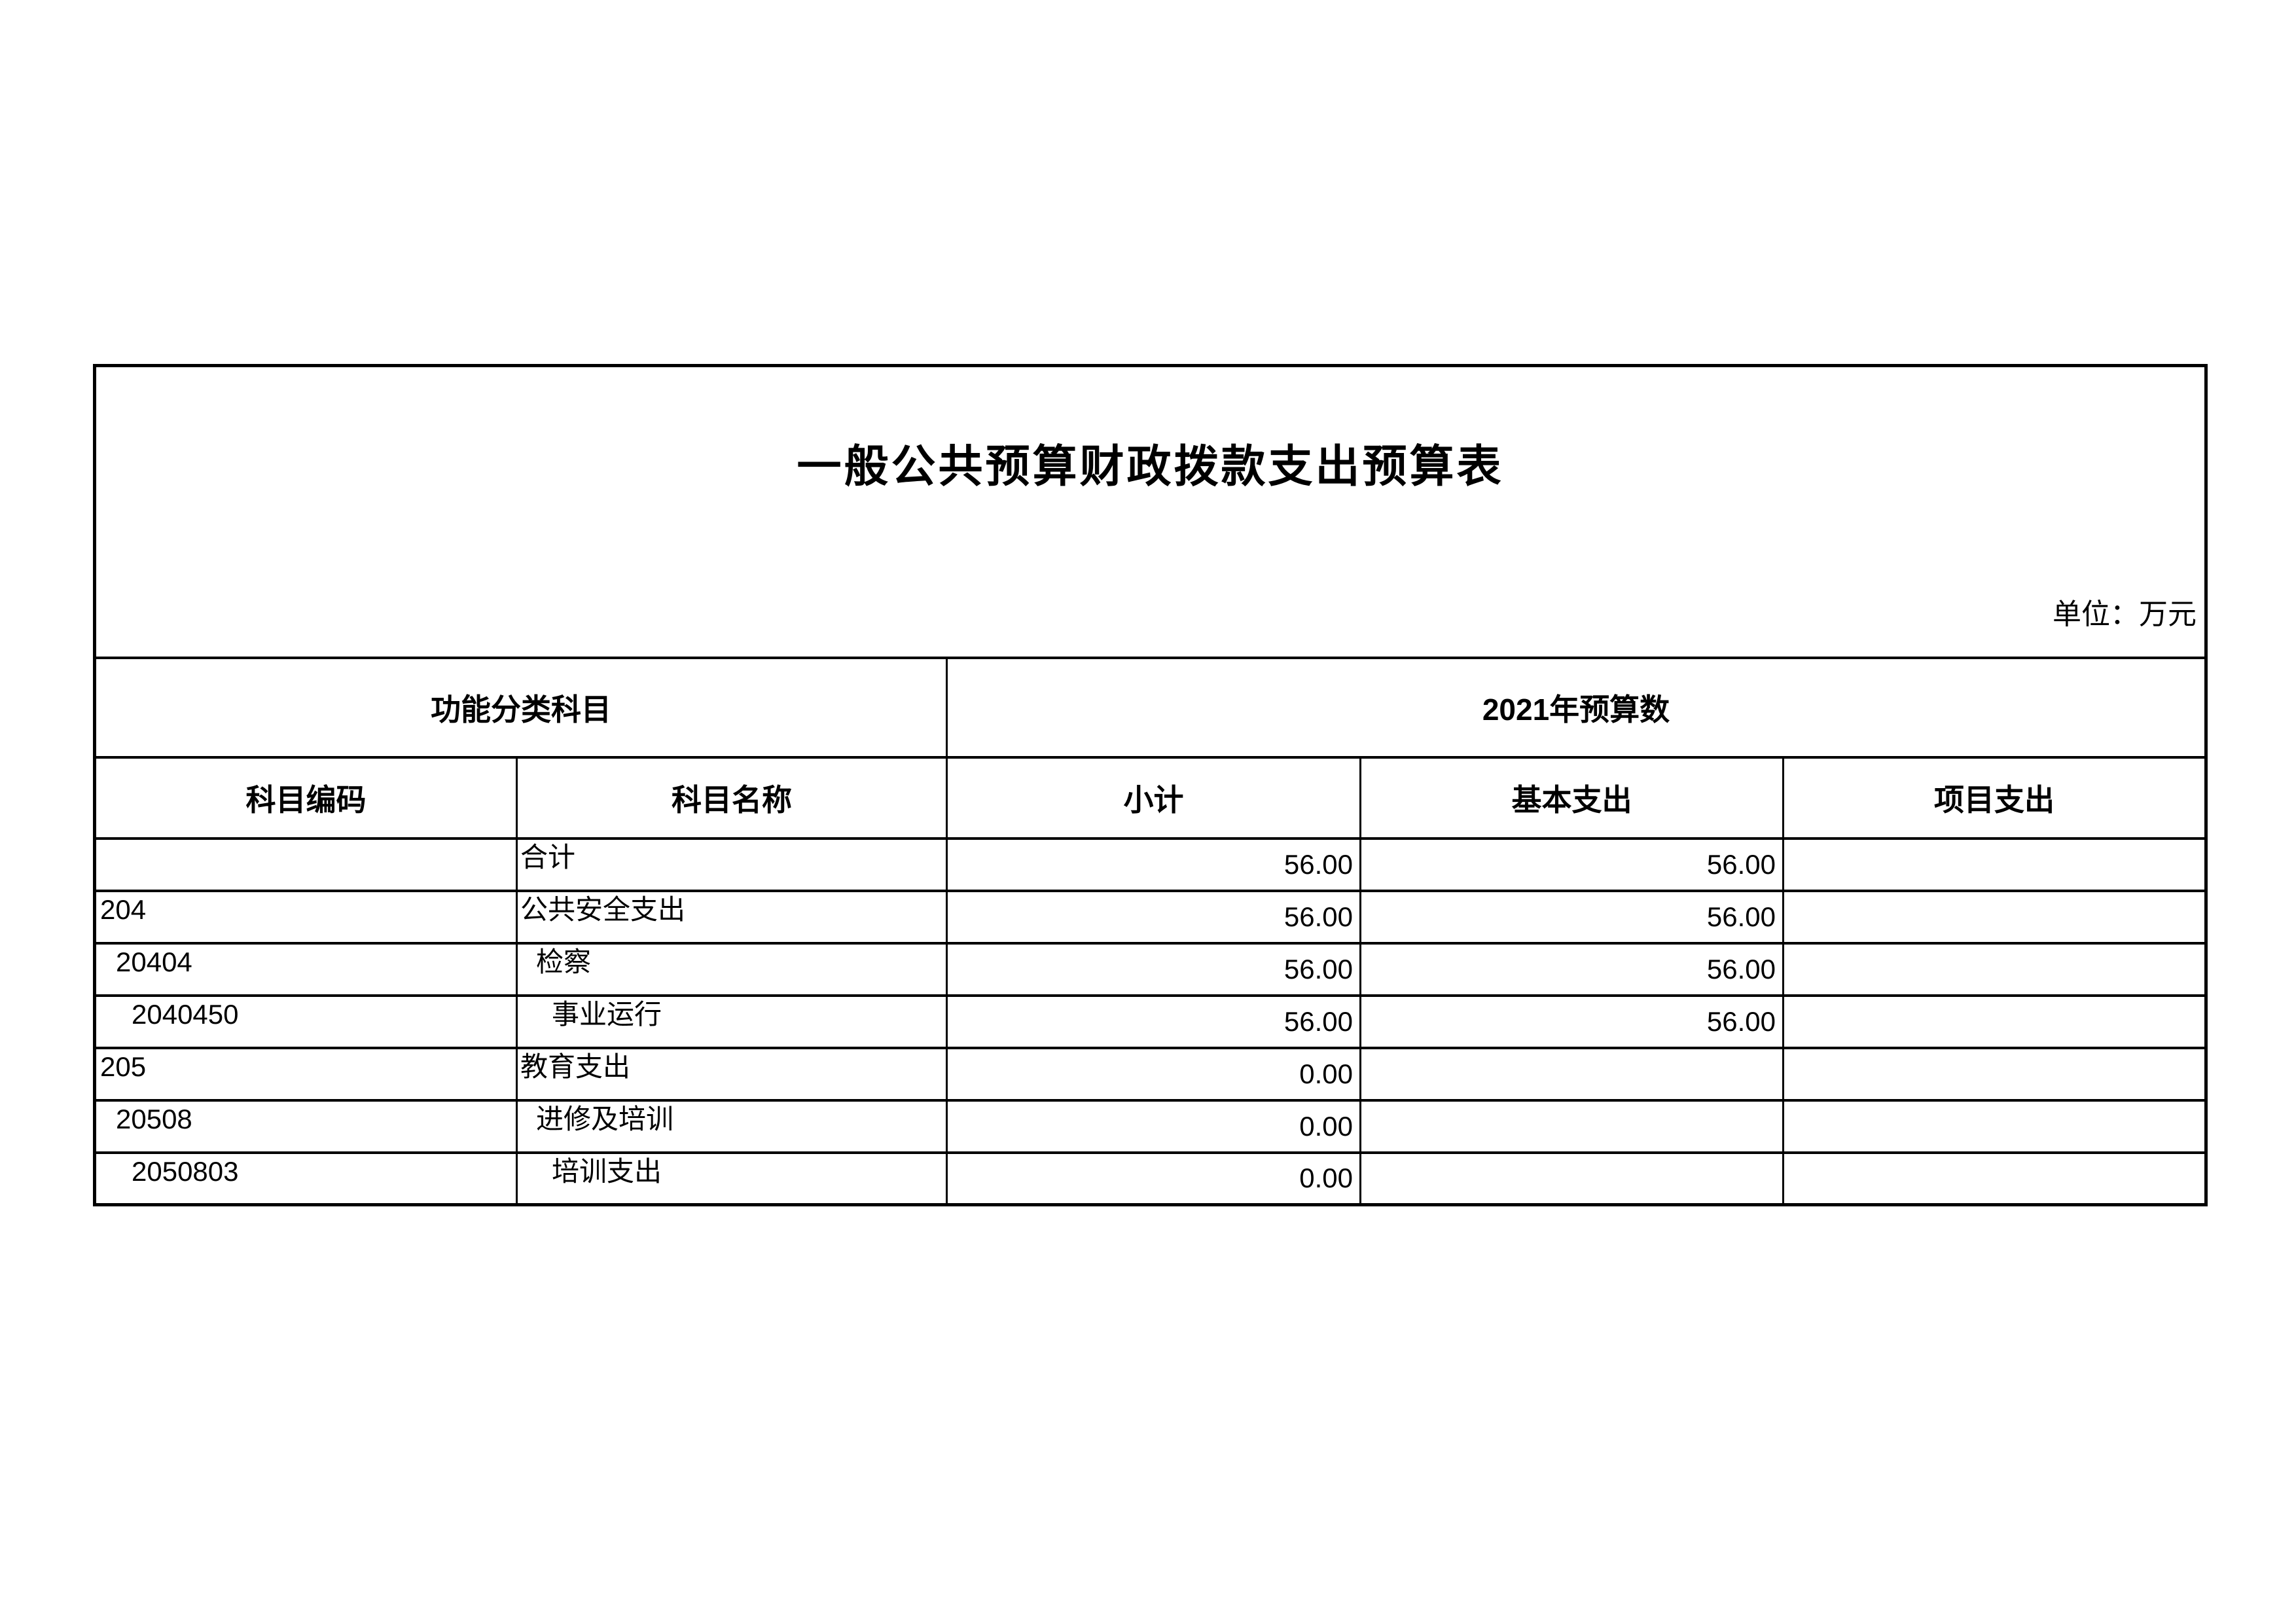  I want to click on cell-name: 教育支出, so click(732, 1074).